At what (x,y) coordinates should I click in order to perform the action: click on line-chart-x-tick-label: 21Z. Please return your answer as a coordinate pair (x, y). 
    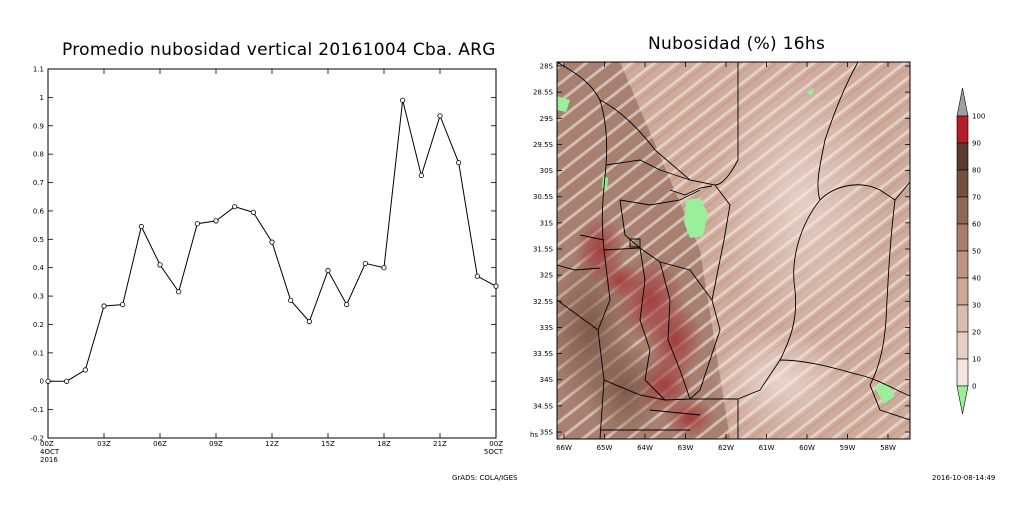
    Looking at the image, I should click on (440, 444).